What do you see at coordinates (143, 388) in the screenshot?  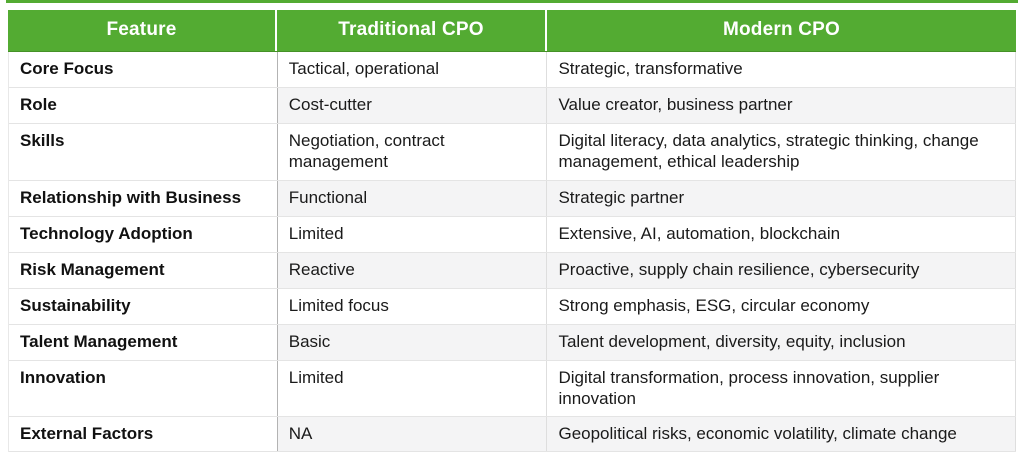 I see `feature-cell: Innovation` at bounding box center [143, 388].